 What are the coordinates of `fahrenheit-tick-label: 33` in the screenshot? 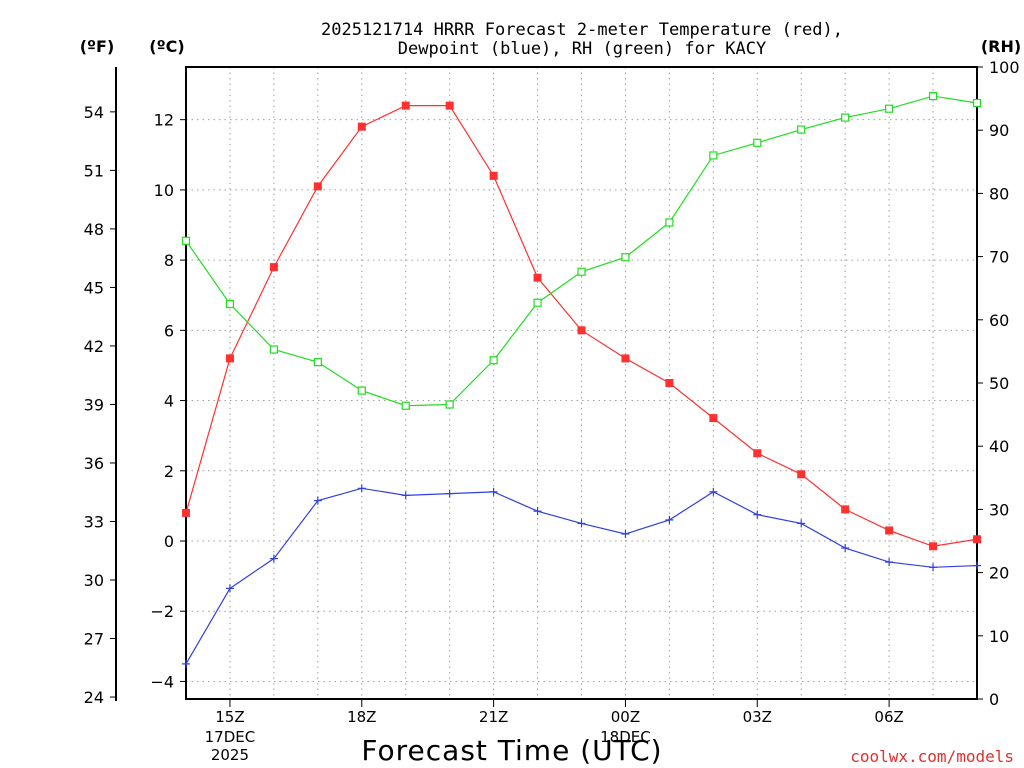 It's located at (94, 521).